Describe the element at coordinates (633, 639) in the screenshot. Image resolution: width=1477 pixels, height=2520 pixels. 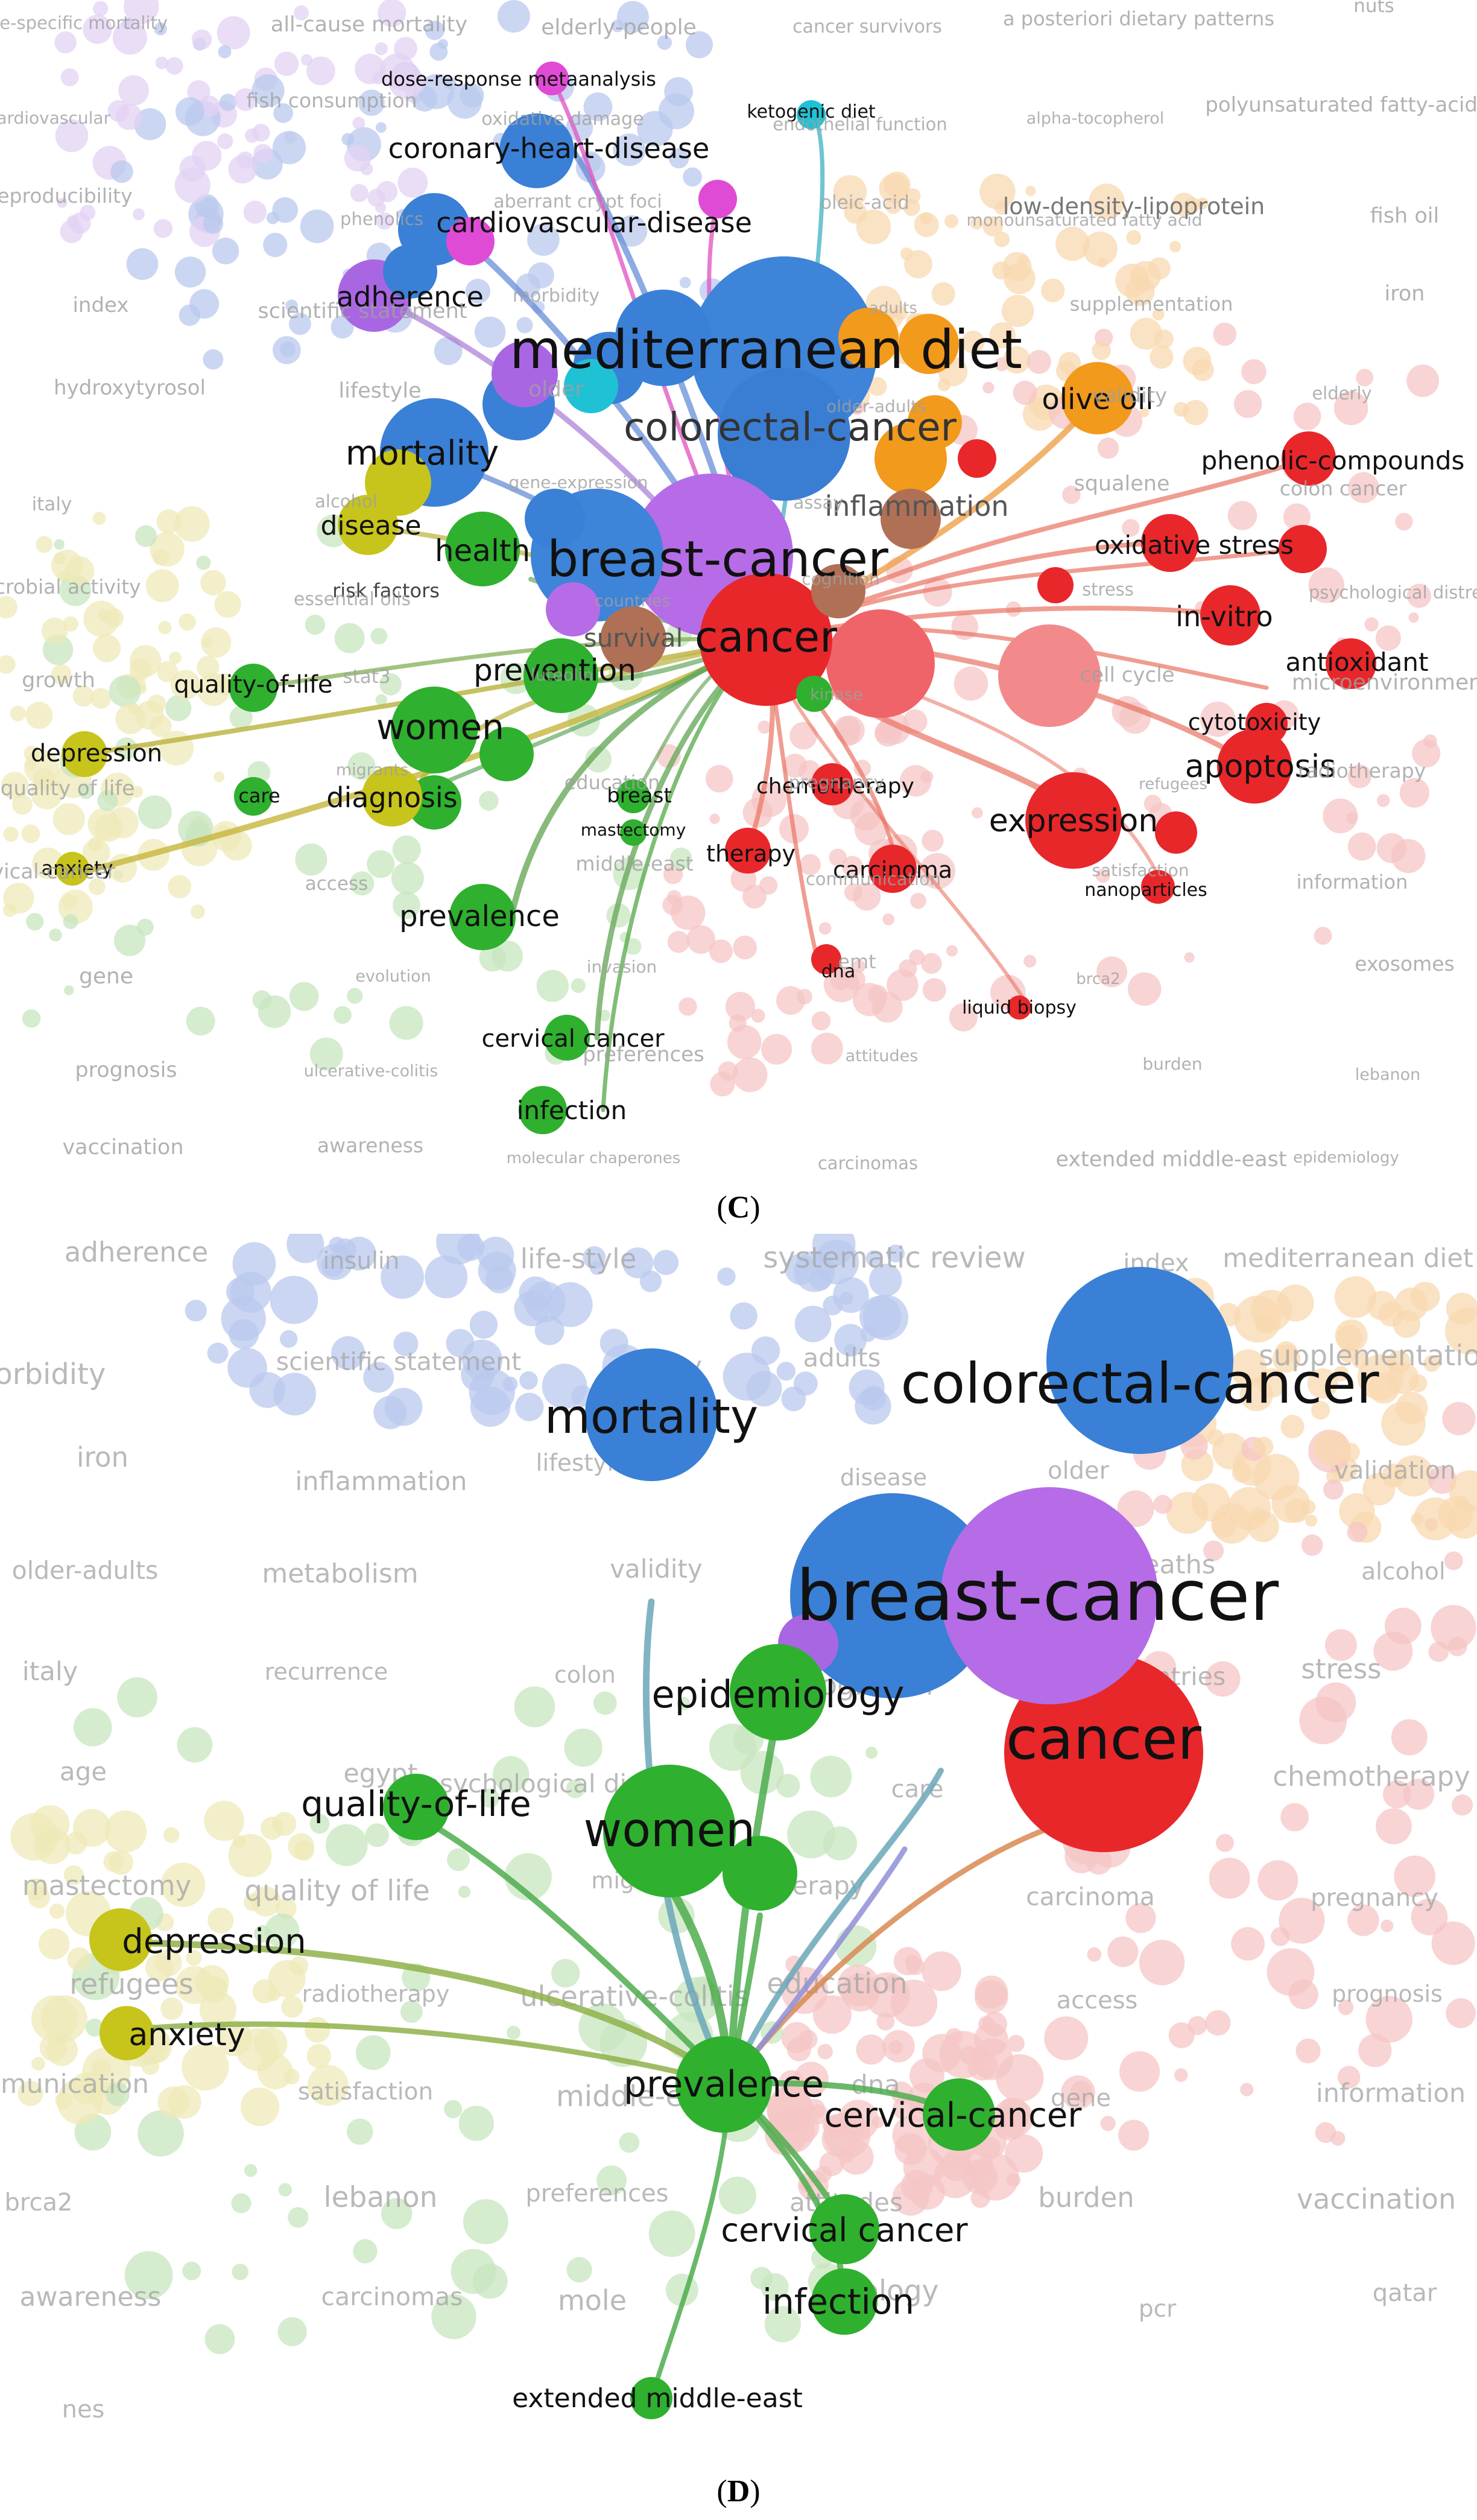
I see `node-survival` at that location.